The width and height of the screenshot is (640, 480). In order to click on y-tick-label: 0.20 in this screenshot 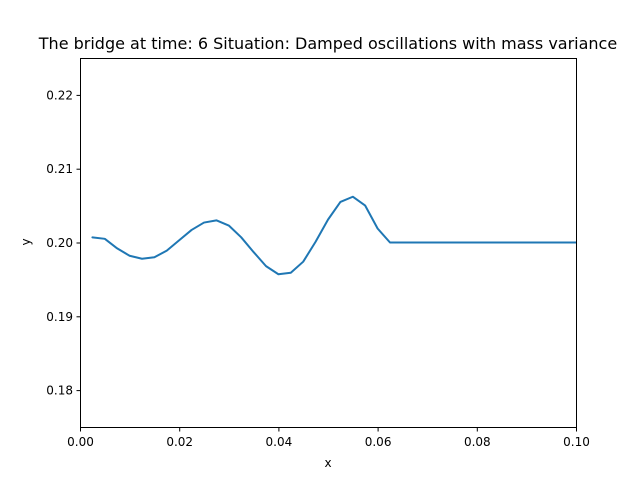, I will do `click(59, 243)`.